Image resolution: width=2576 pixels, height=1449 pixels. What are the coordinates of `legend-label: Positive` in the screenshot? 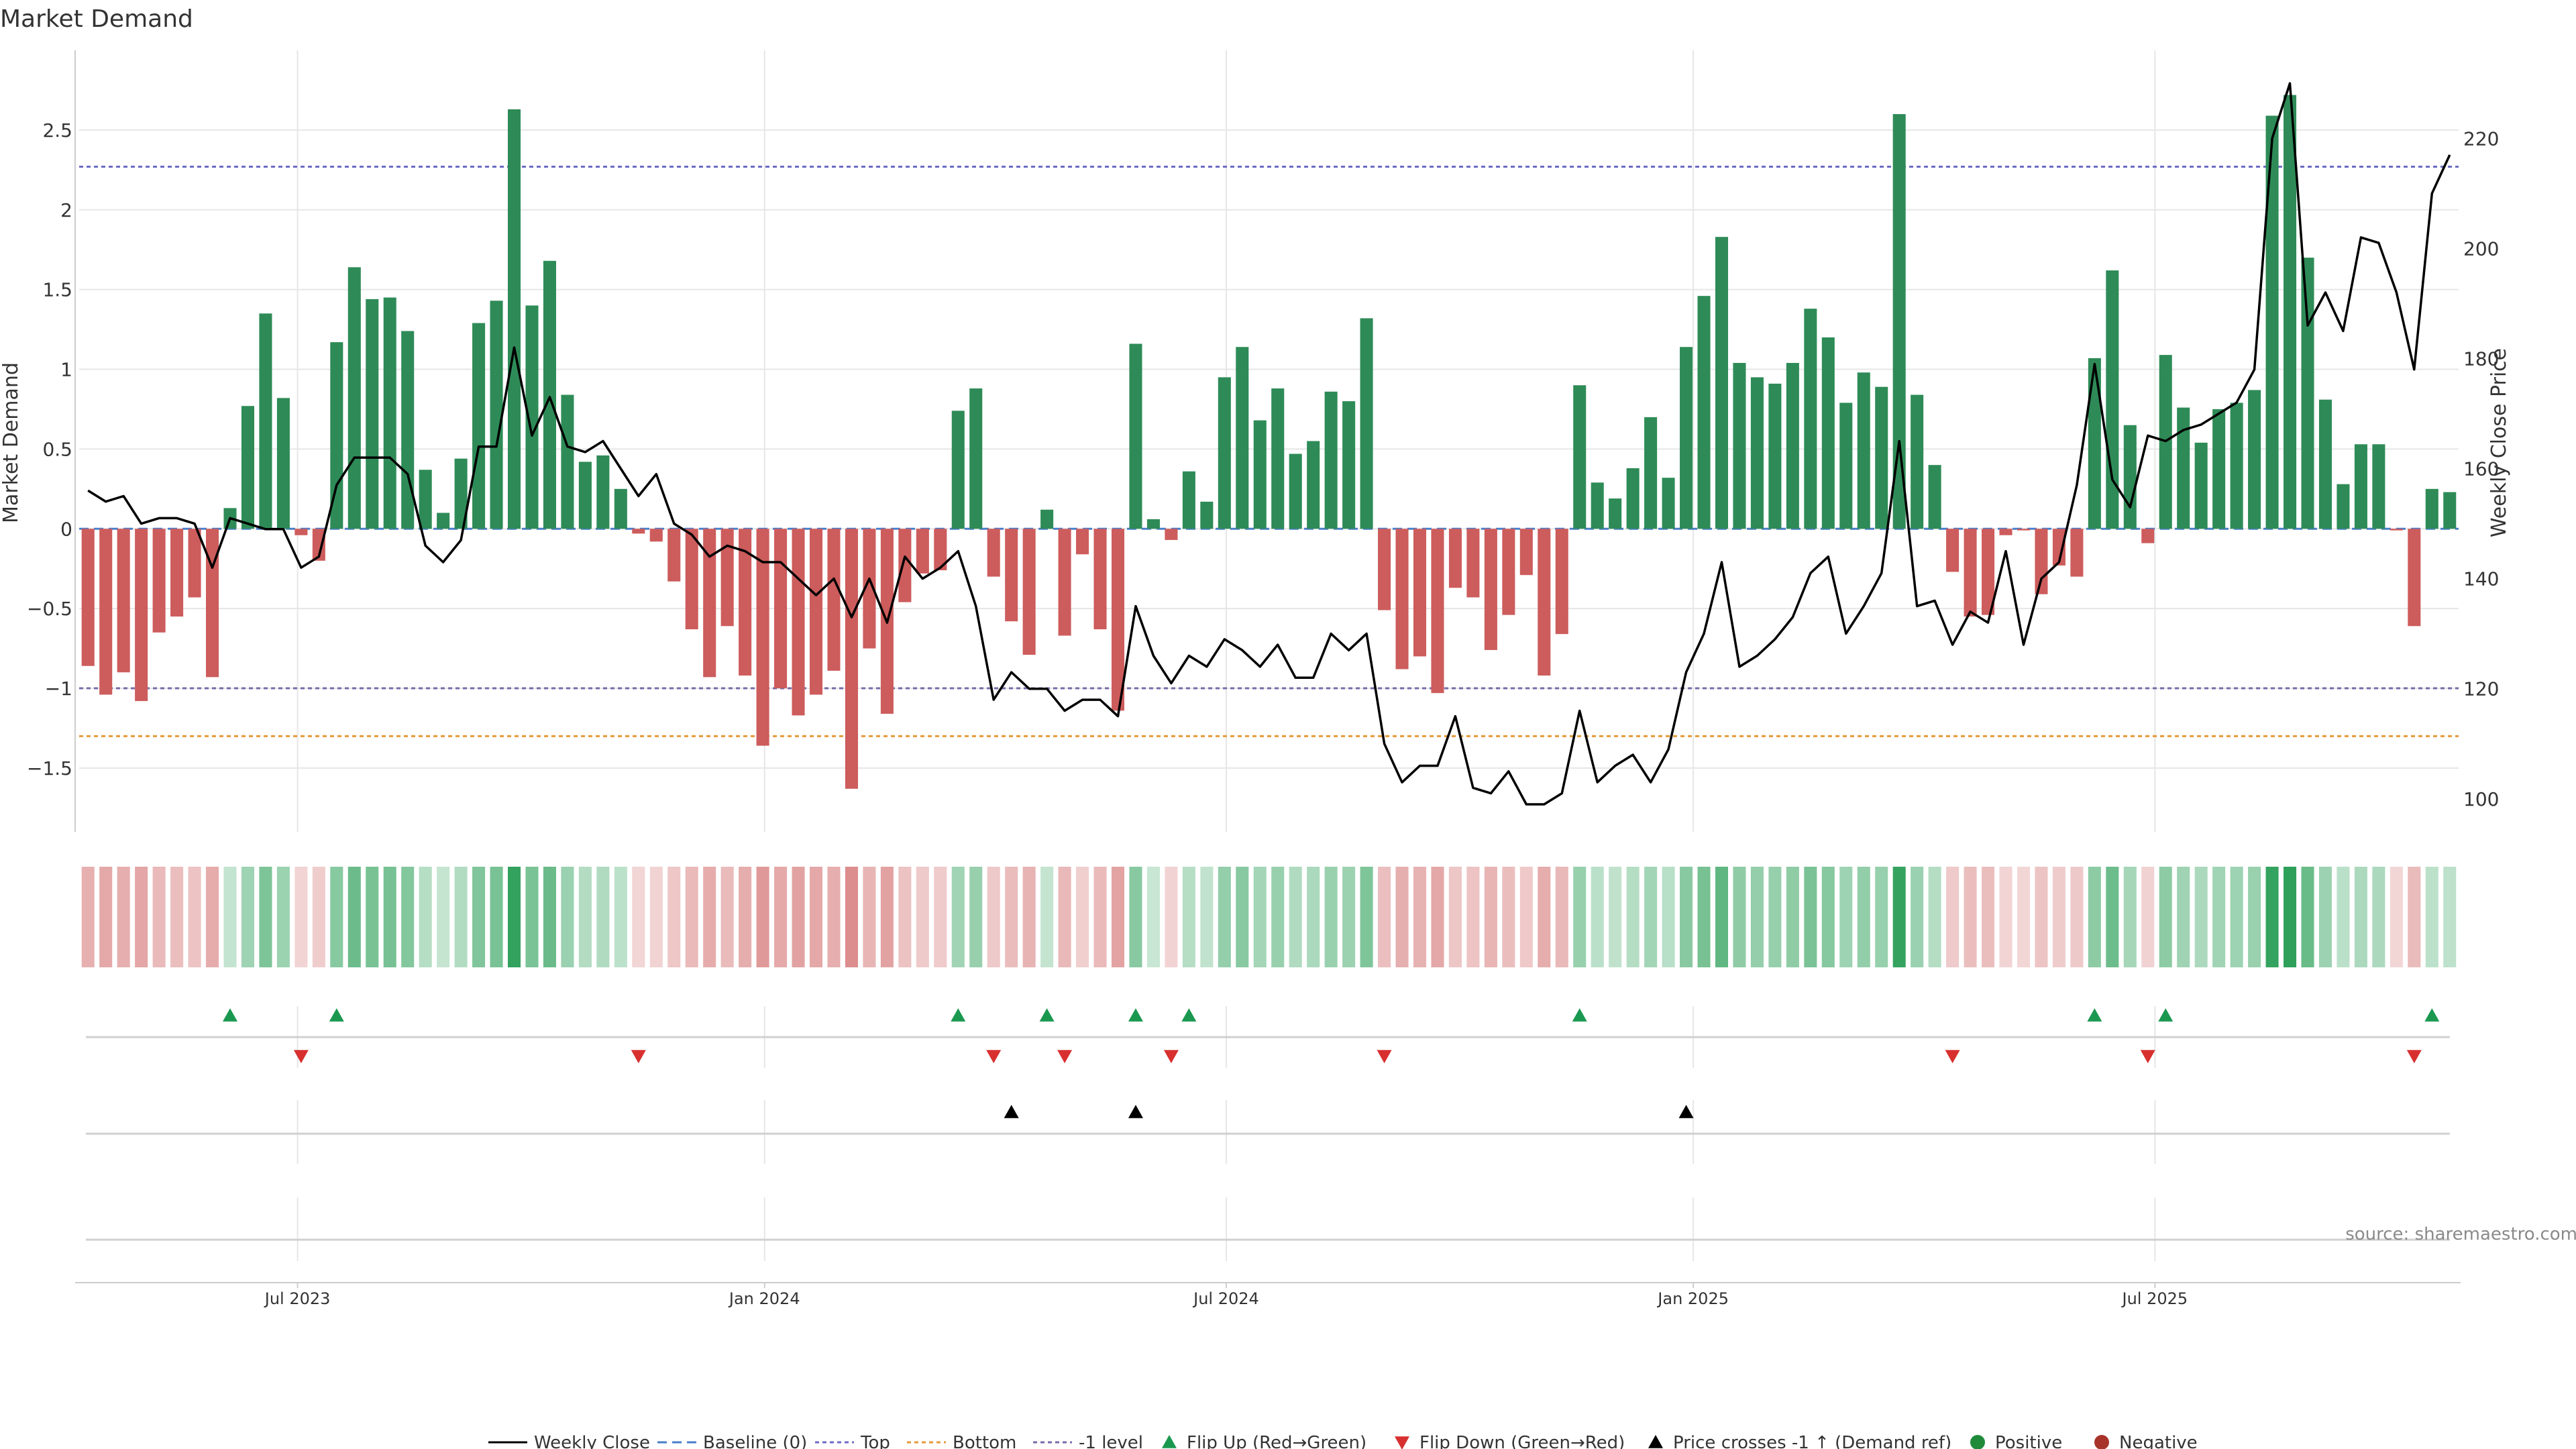 It's located at (2028, 1441).